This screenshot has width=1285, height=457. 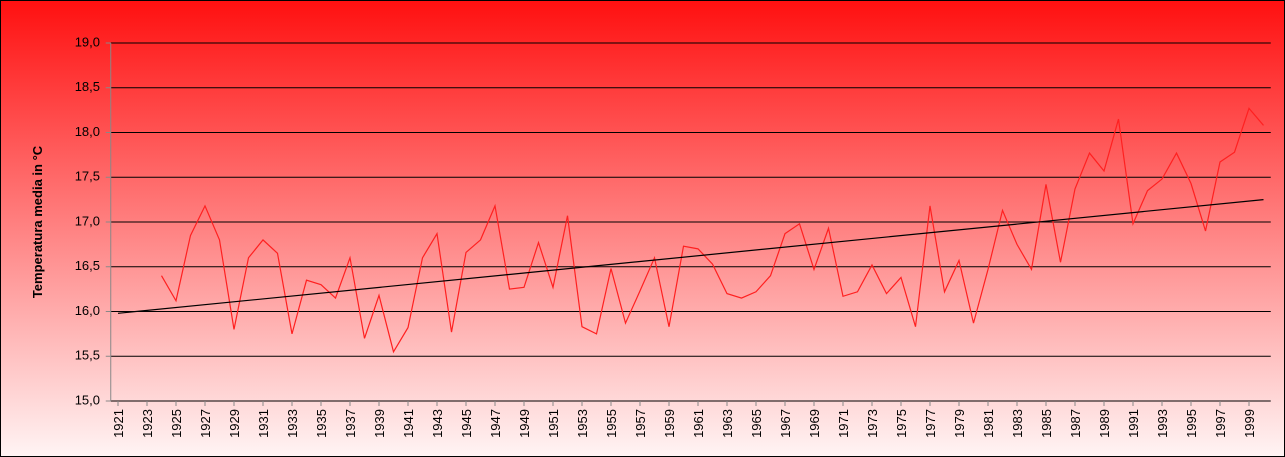 I want to click on x-tick-label: 1967, so click(x=785, y=423).